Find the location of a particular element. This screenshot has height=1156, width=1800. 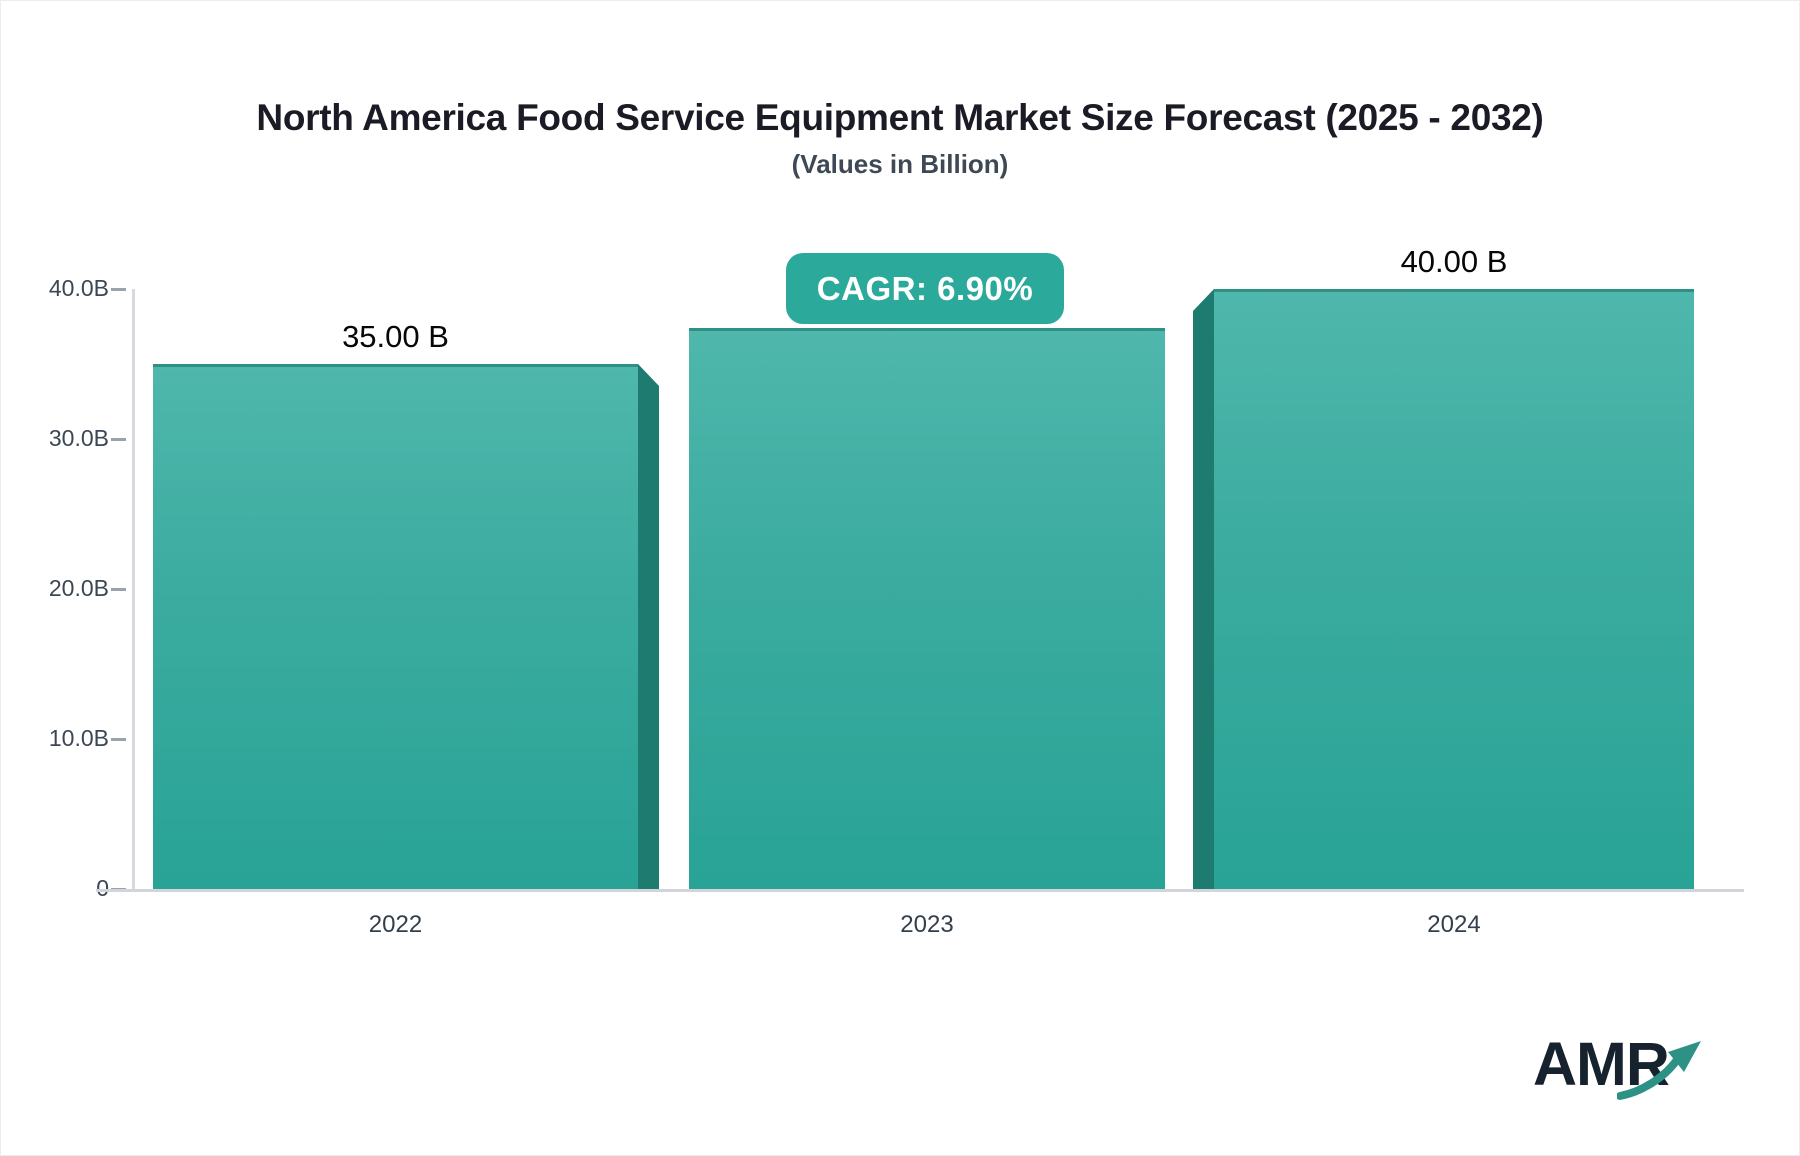

y-tick-label: 10.0B is located at coordinates (78, 738).